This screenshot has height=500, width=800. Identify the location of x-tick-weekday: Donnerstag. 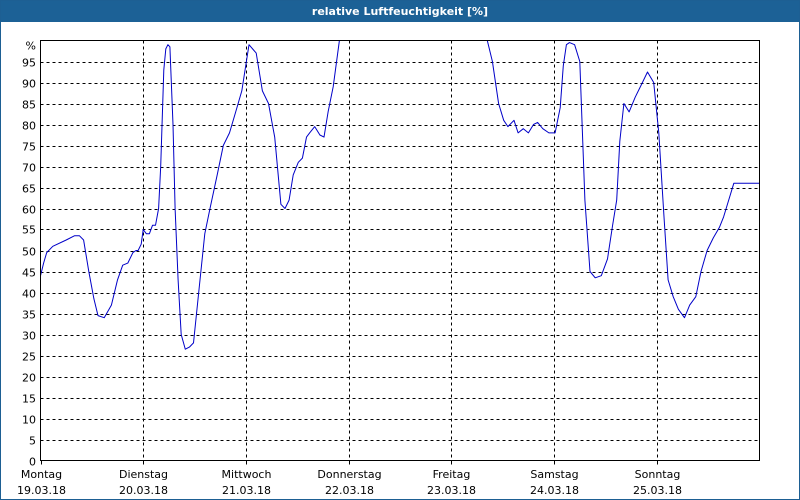
(349, 474).